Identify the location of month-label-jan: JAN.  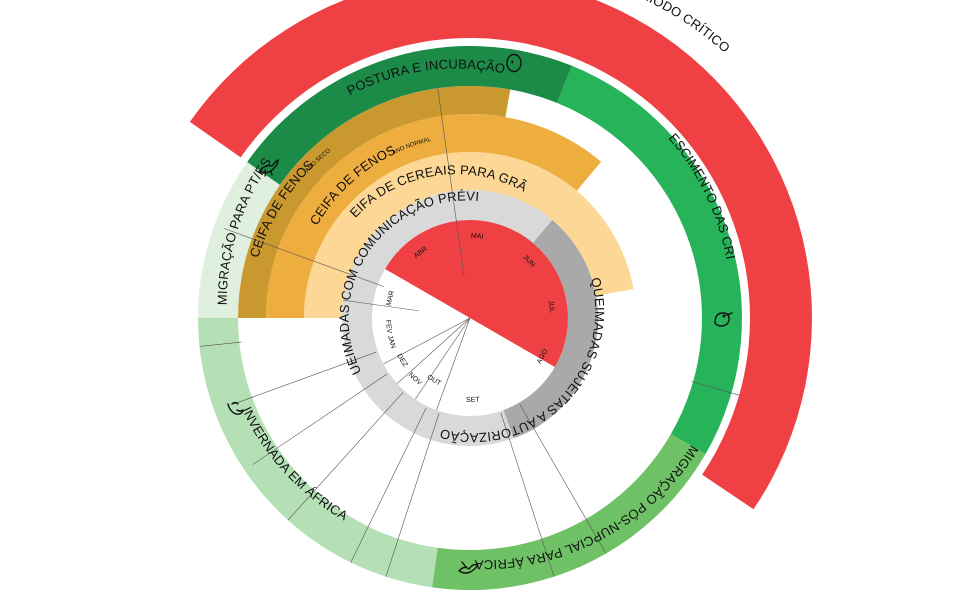
(391, 342).